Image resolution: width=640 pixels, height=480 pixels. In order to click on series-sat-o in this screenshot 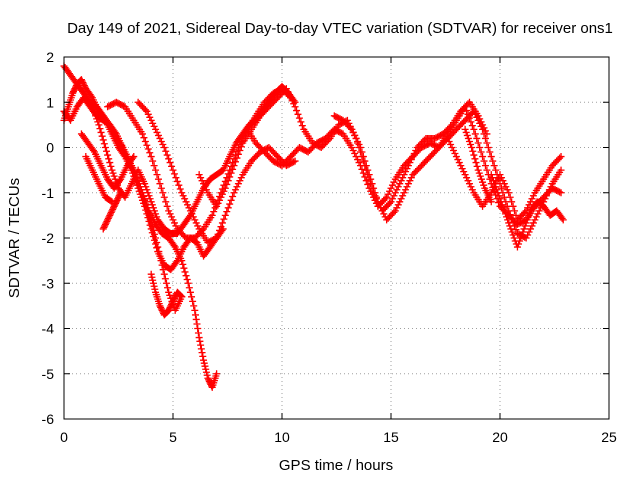, I will do `click(527, 211)`.